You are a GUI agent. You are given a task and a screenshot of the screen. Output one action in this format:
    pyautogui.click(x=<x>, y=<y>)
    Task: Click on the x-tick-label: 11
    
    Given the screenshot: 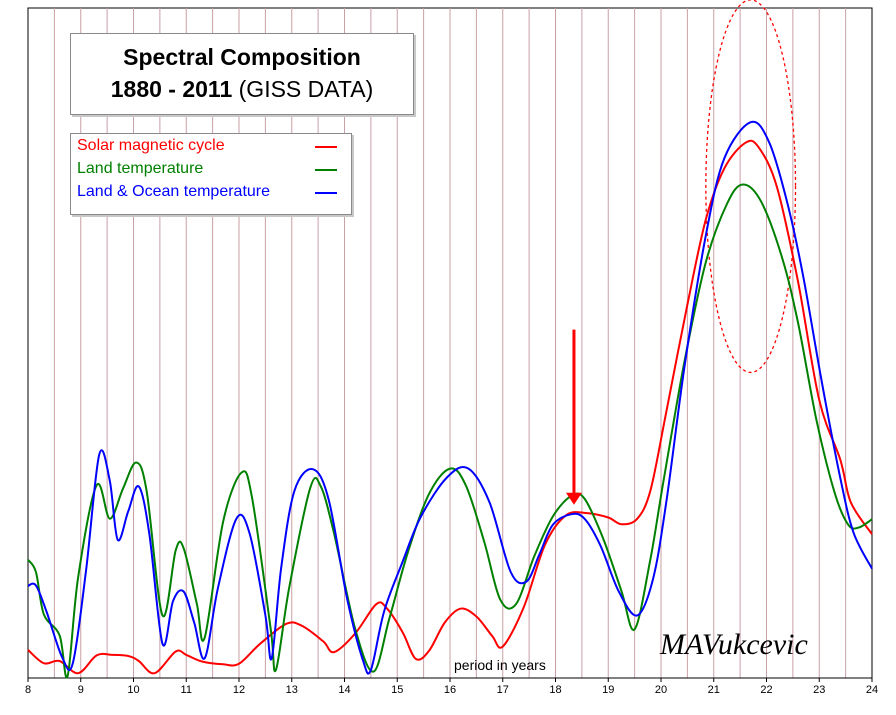 What is the action you would take?
    pyautogui.click(x=186, y=690)
    